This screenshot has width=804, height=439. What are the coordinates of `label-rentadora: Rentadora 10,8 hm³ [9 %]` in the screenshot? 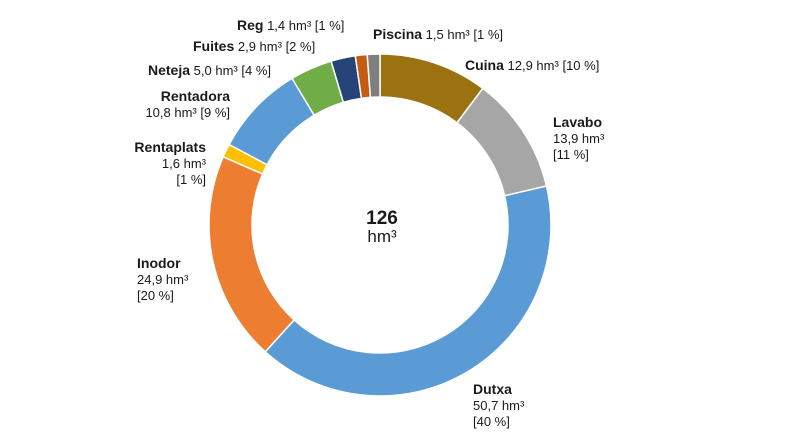 It's located at (187, 104).